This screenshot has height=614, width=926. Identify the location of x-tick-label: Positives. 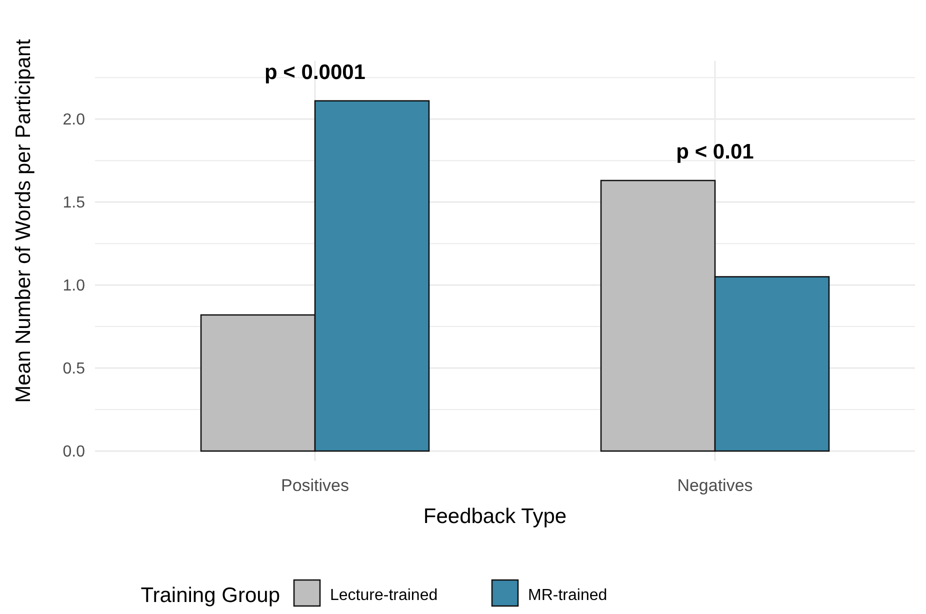
(315, 485).